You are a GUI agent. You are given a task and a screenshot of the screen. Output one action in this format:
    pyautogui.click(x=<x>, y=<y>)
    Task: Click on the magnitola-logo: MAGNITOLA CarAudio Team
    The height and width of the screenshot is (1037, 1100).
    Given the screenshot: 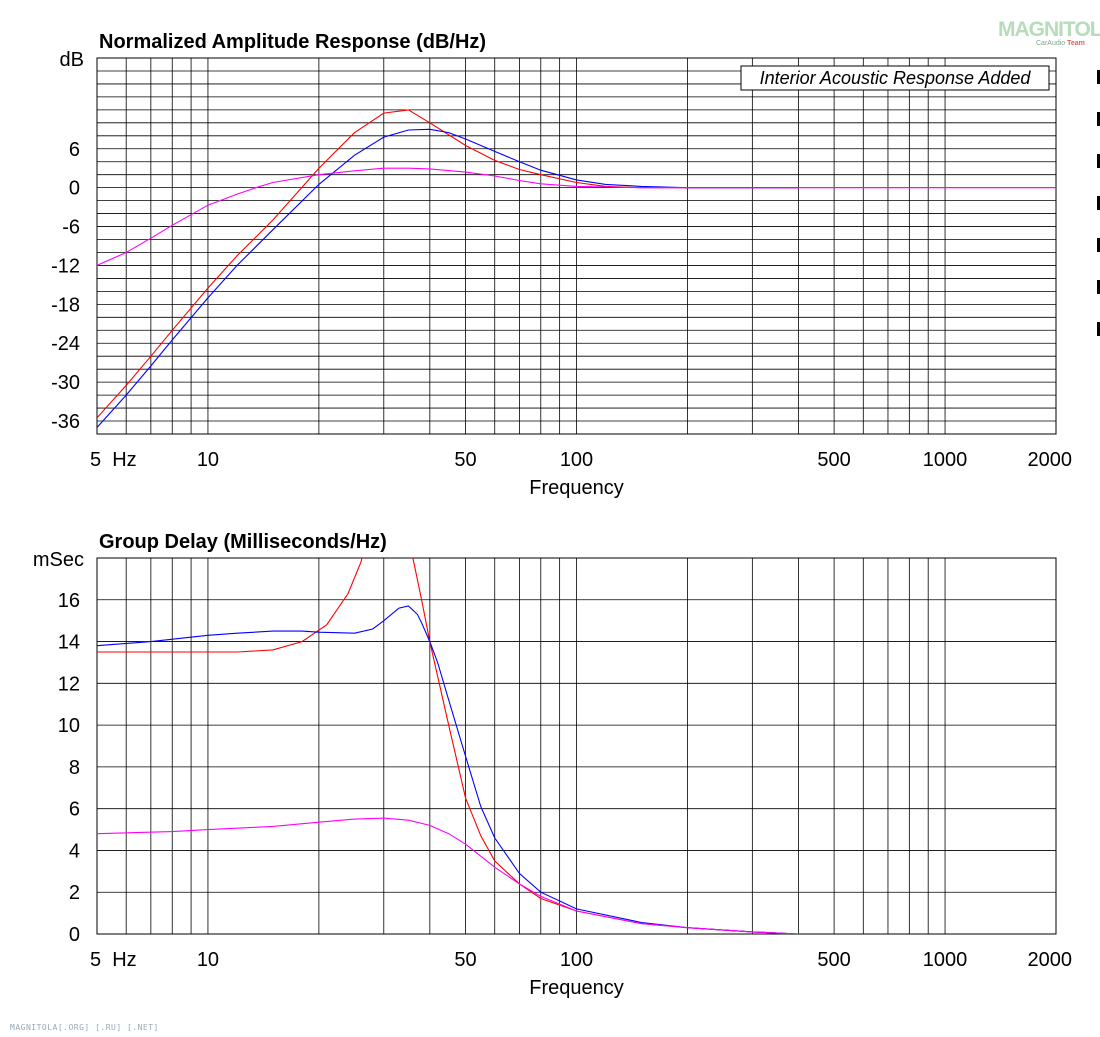 What is the action you would take?
    pyautogui.click(x=1049, y=34)
    